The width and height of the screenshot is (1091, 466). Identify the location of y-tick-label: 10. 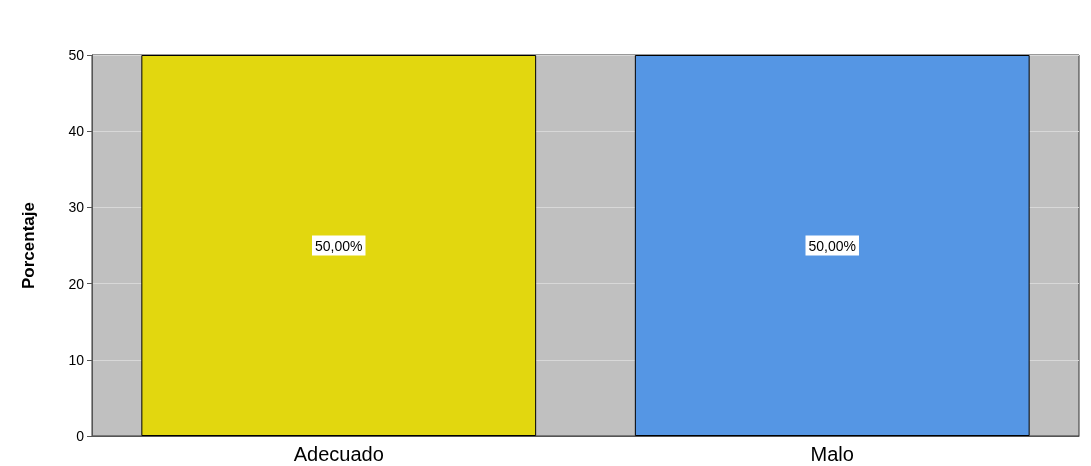
(76, 359).